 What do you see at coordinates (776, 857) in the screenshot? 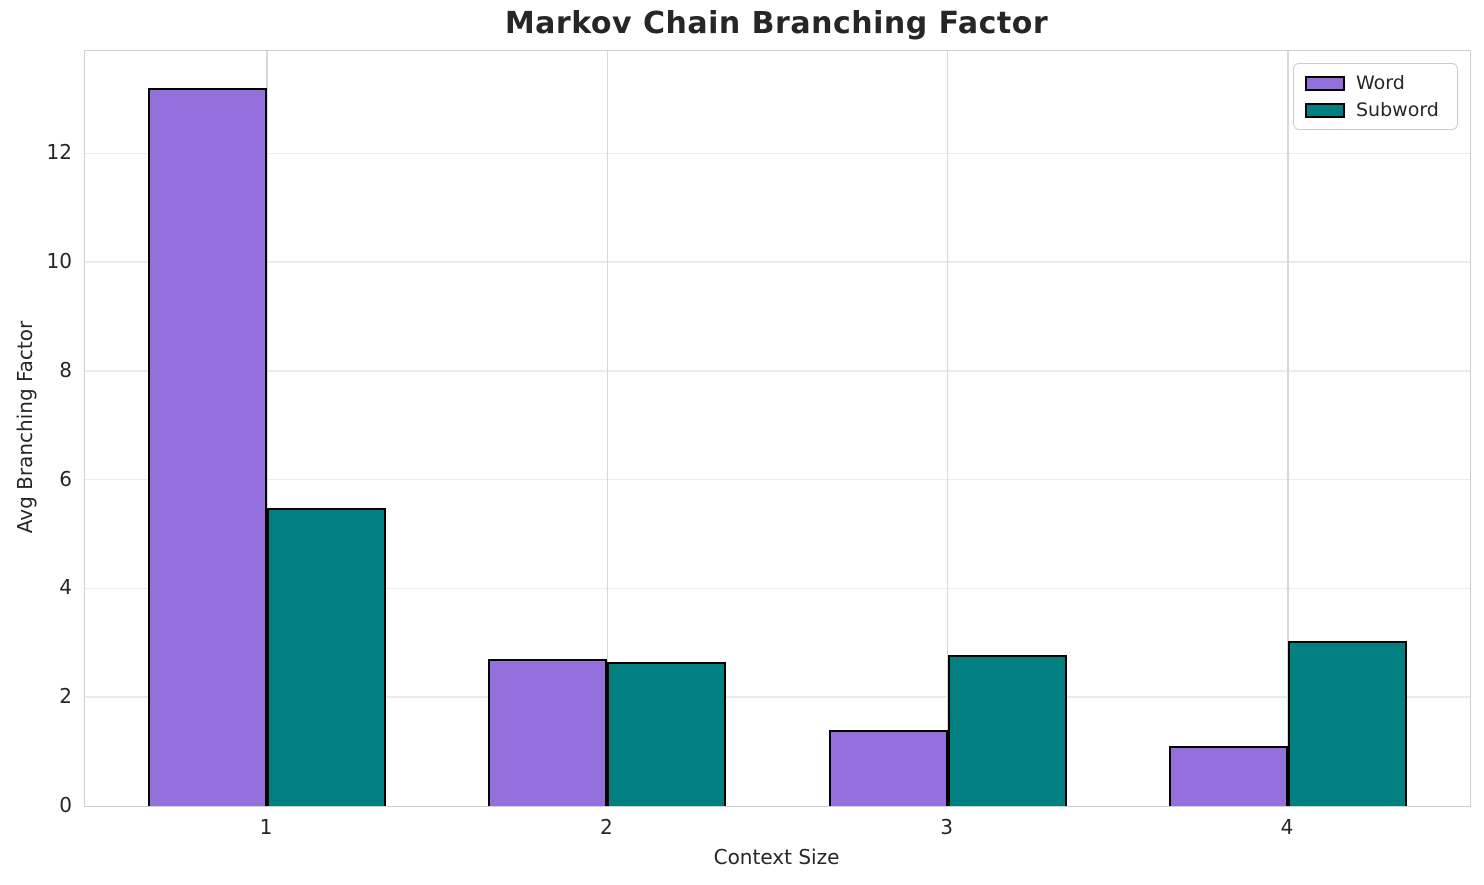
I see `x-axis-label: Context Size` at bounding box center [776, 857].